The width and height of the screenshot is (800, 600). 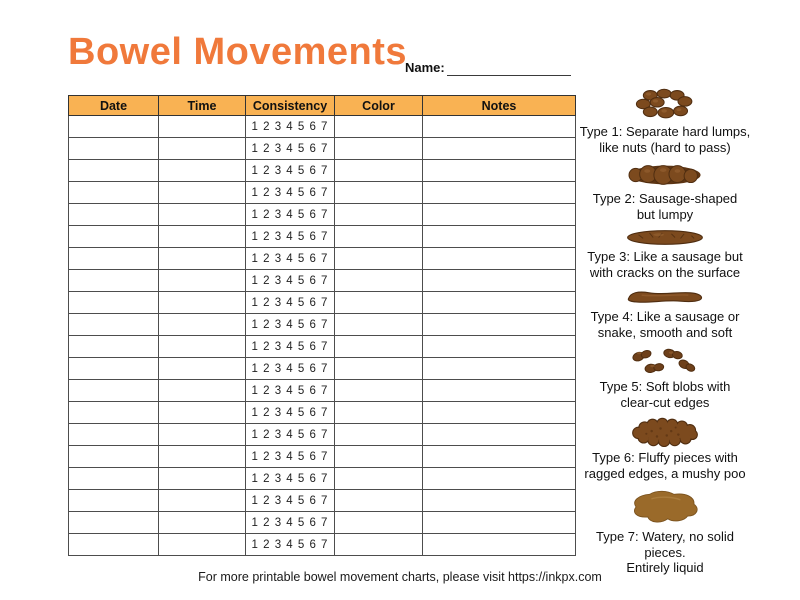 What do you see at coordinates (665, 237) in the screenshot?
I see `cracked-sausage-icon` at bounding box center [665, 237].